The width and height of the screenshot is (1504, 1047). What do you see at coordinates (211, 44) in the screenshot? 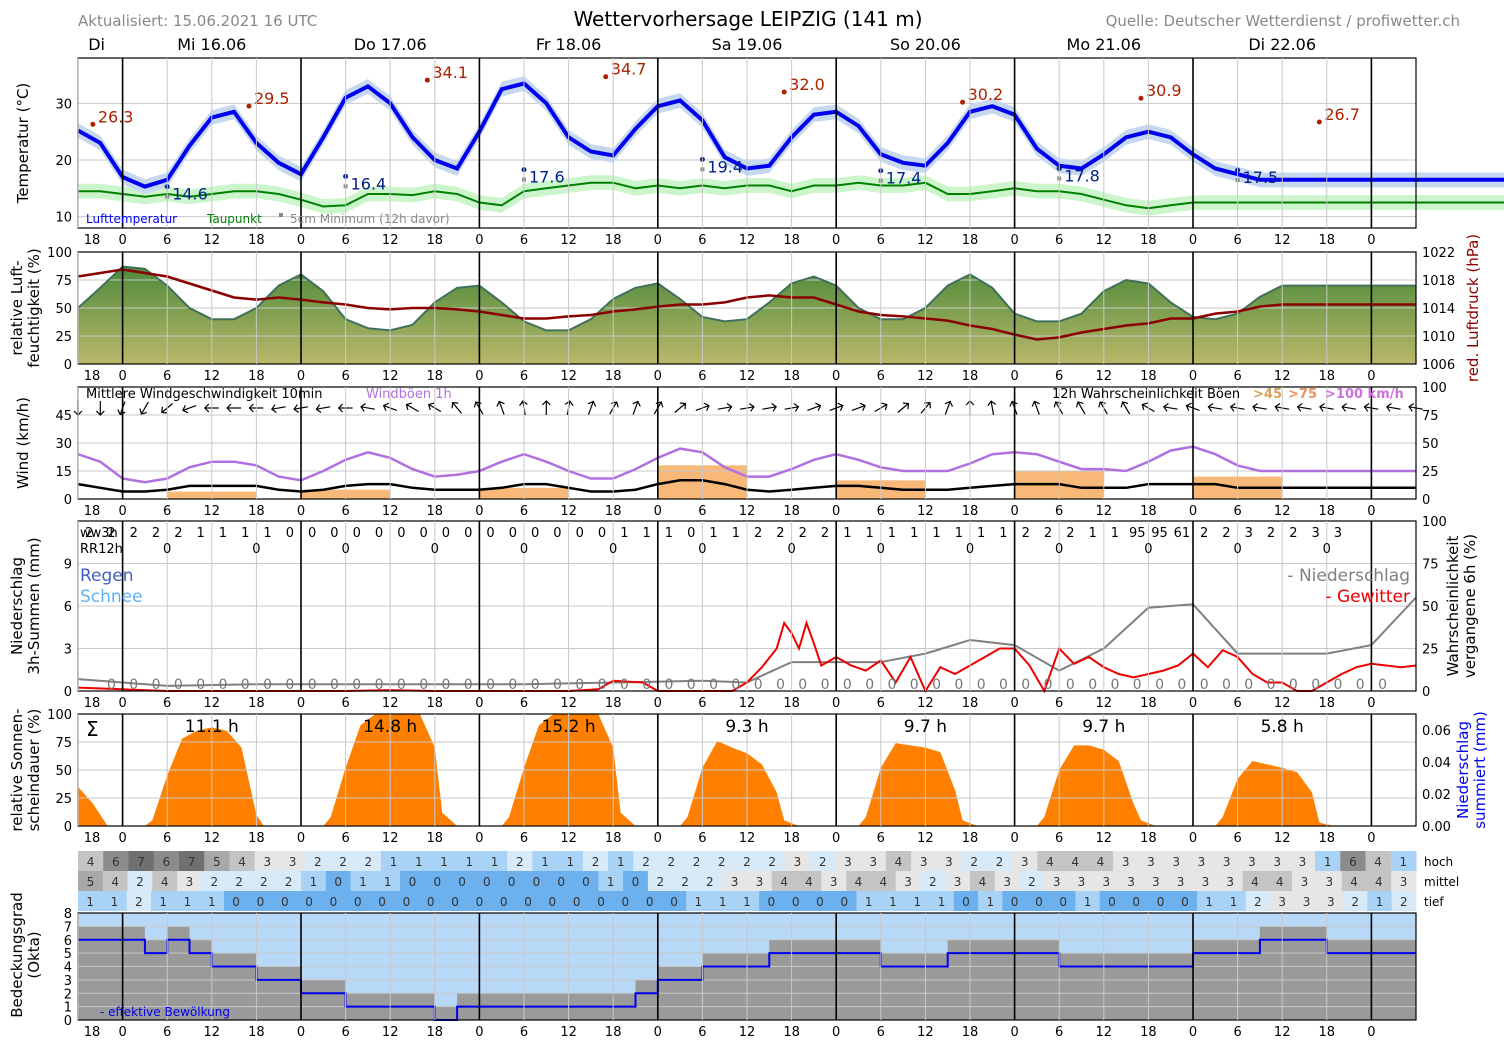
I see `day-label: Mi 16.06` at bounding box center [211, 44].